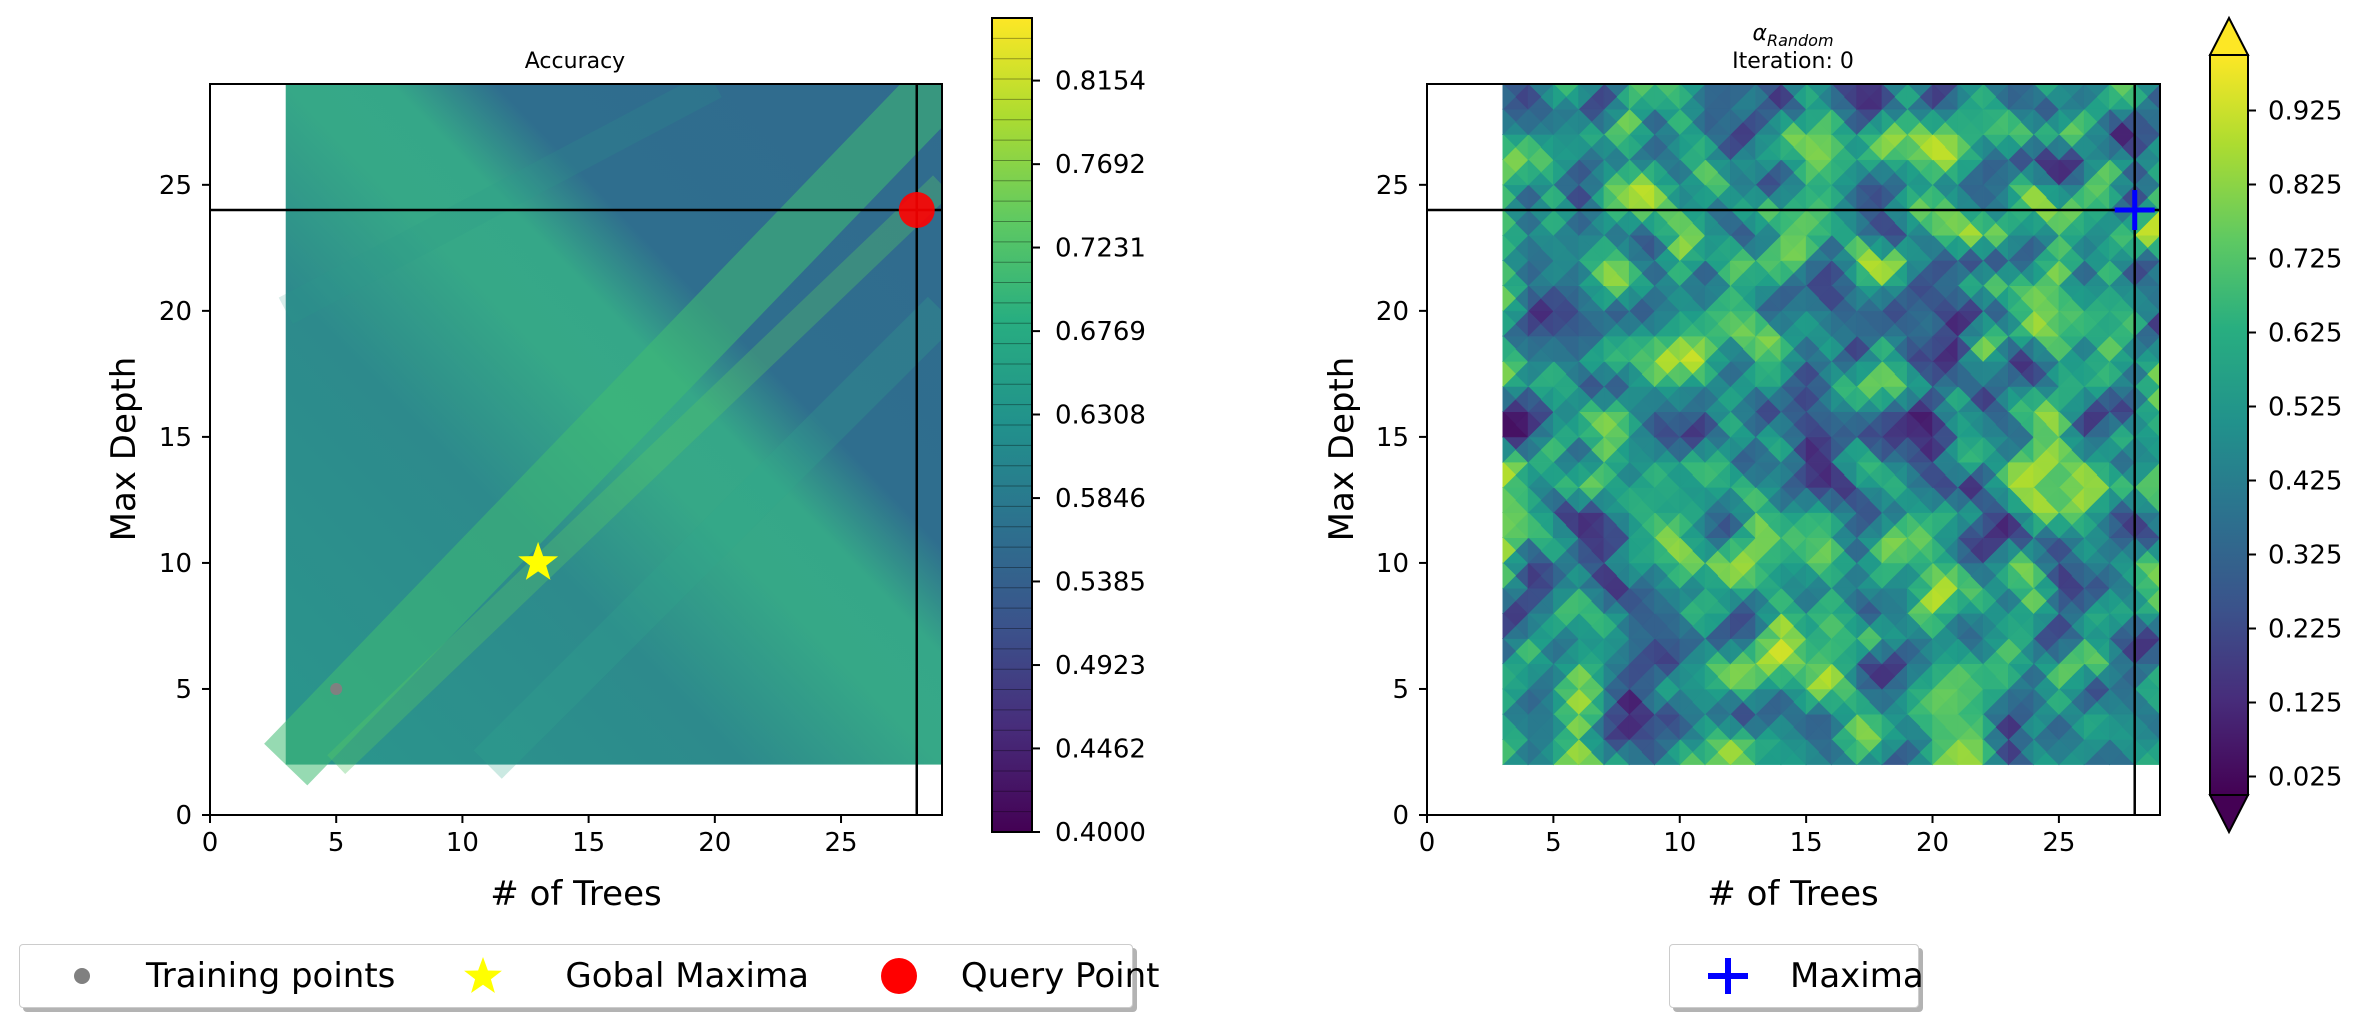 This screenshot has height=1023, width=2361. I want to click on left-colorbar-tick-label: 0.7231, so click(1100, 249).